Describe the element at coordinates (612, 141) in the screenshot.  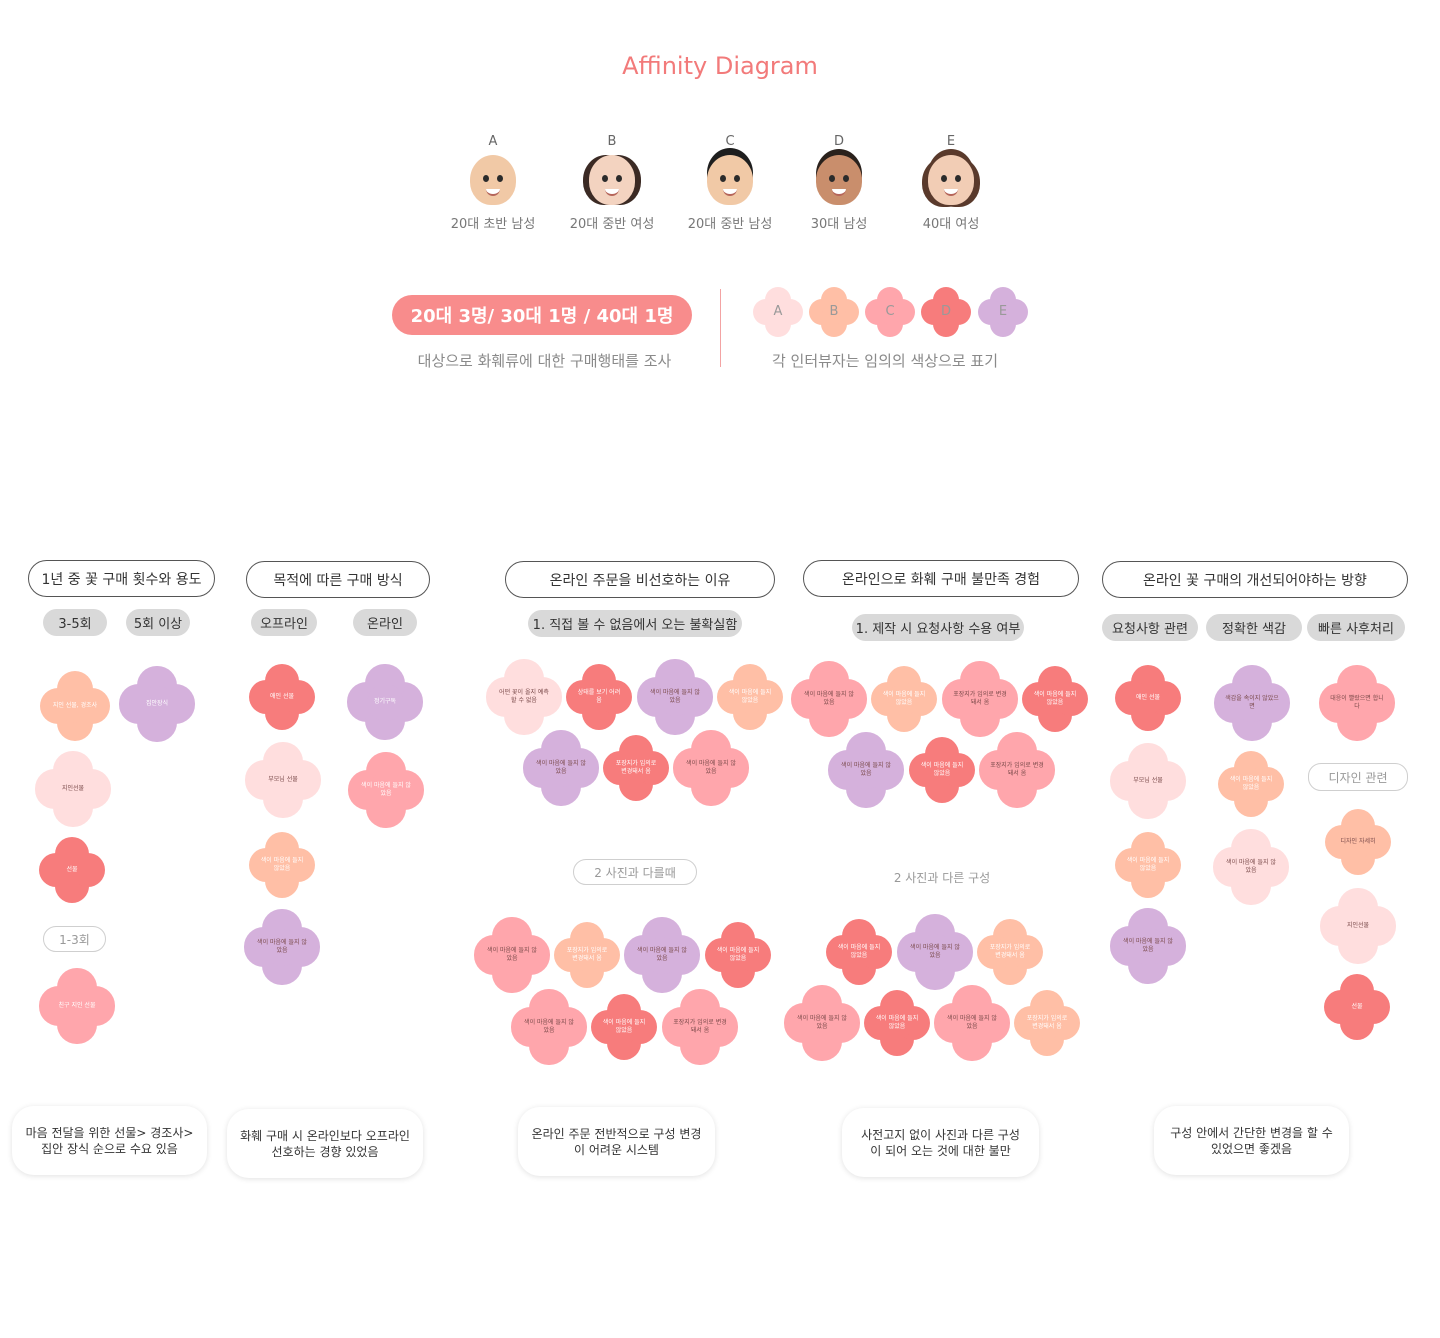
I see `persona-letter: B` at that location.